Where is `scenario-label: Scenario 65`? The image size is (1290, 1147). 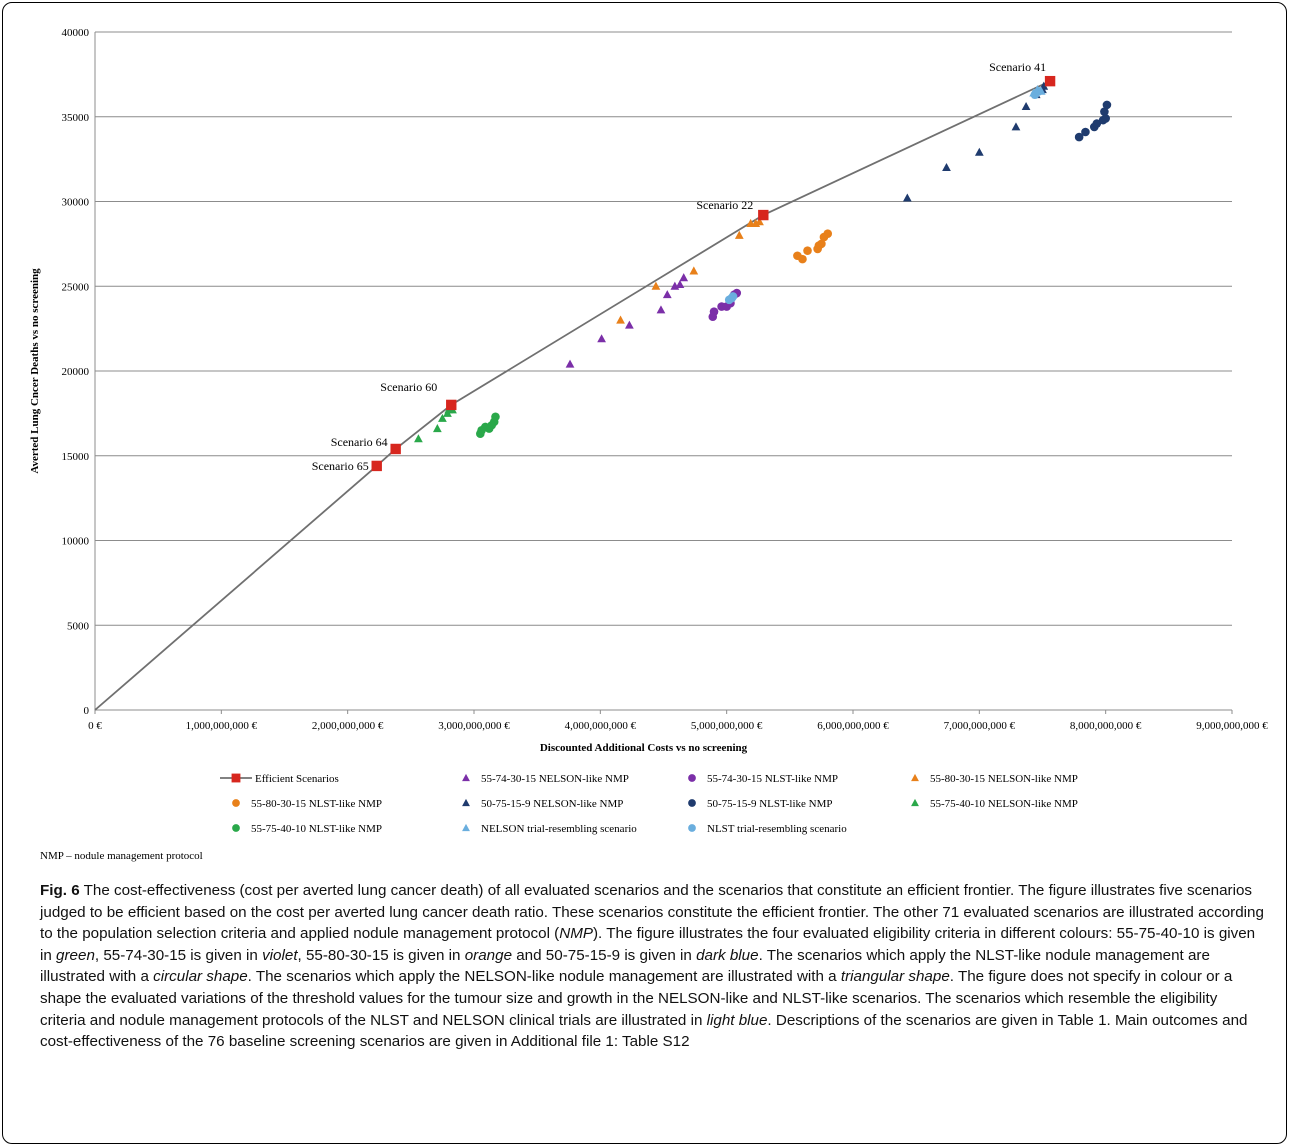
scenario-label: Scenario 65 is located at coordinates (340, 466).